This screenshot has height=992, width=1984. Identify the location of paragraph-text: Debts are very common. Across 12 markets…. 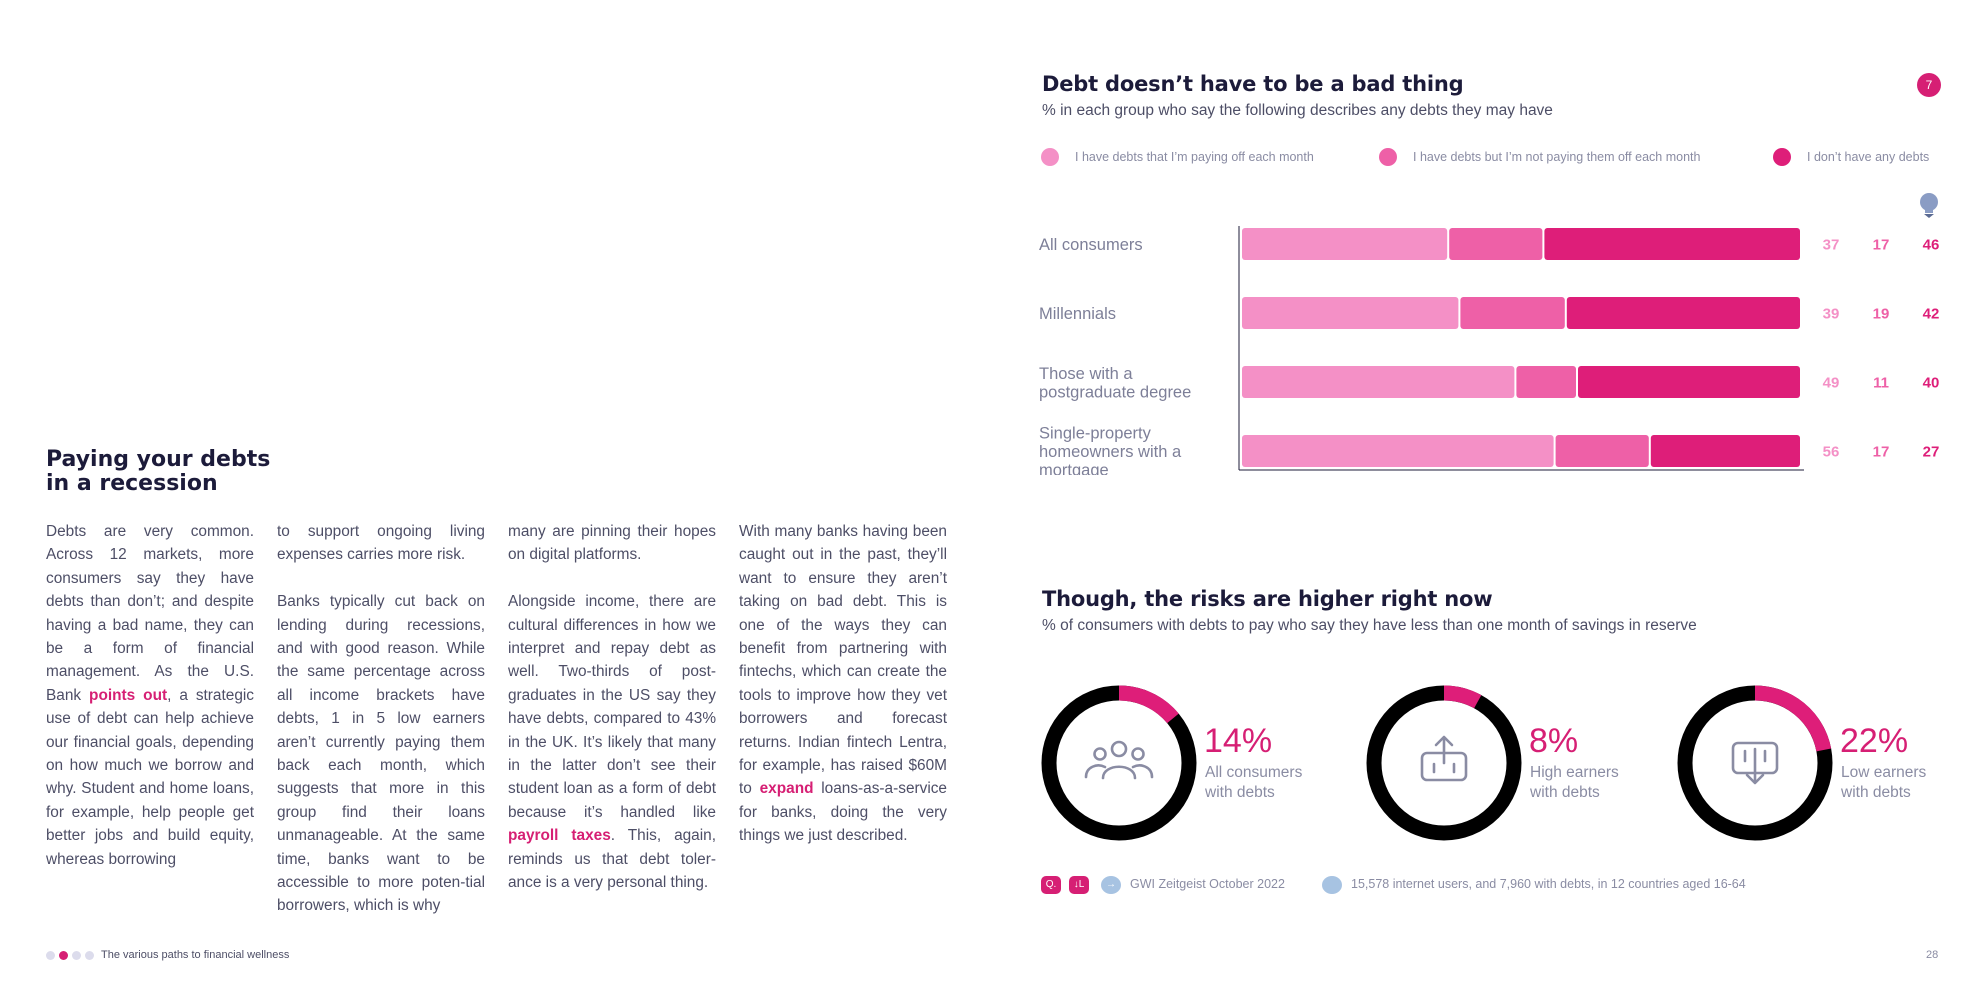
(150, 613).